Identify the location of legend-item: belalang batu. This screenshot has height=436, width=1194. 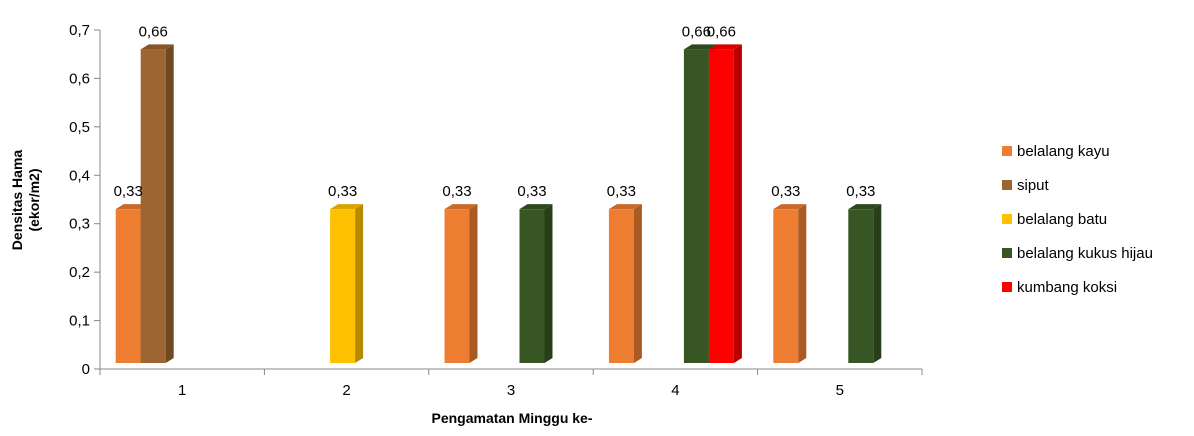
(1054, 219).